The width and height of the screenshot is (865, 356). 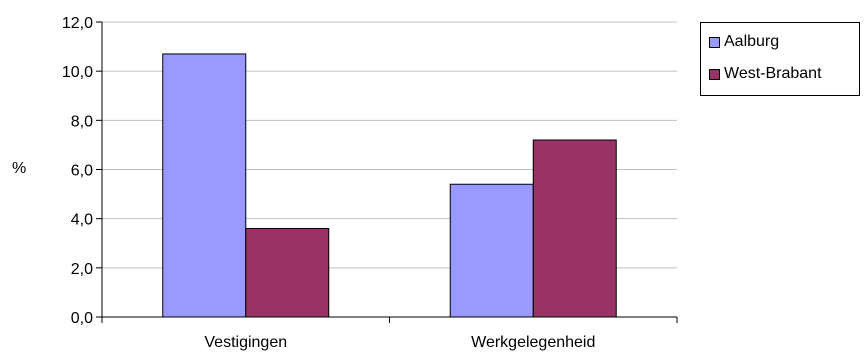 What do you see at coordinates (82, 269) in the screenshot?
I see `y-tick-label: 2,0` at bounding box center [82, 269].